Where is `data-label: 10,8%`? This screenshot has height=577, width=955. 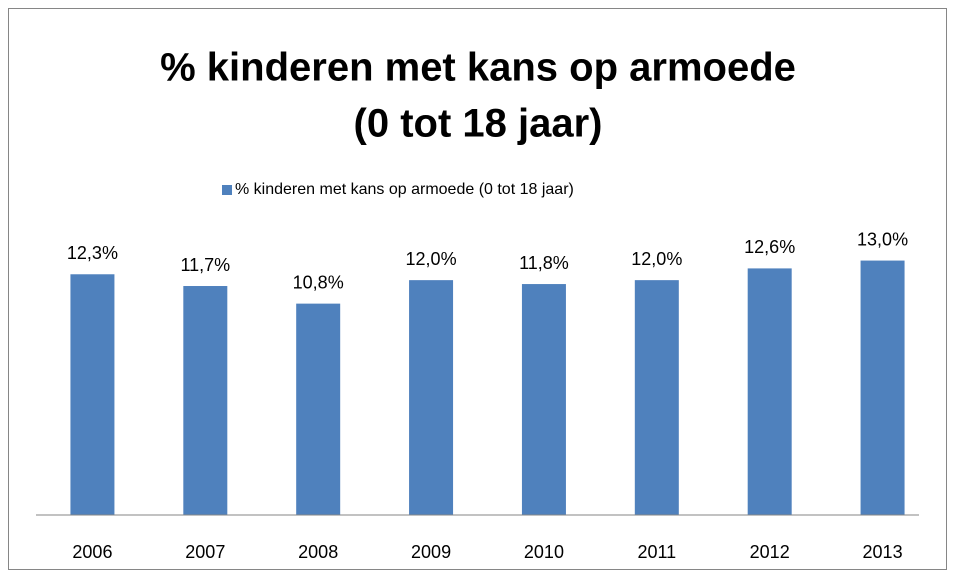
data-label: 10,8% is located at coordinates (318, 282).